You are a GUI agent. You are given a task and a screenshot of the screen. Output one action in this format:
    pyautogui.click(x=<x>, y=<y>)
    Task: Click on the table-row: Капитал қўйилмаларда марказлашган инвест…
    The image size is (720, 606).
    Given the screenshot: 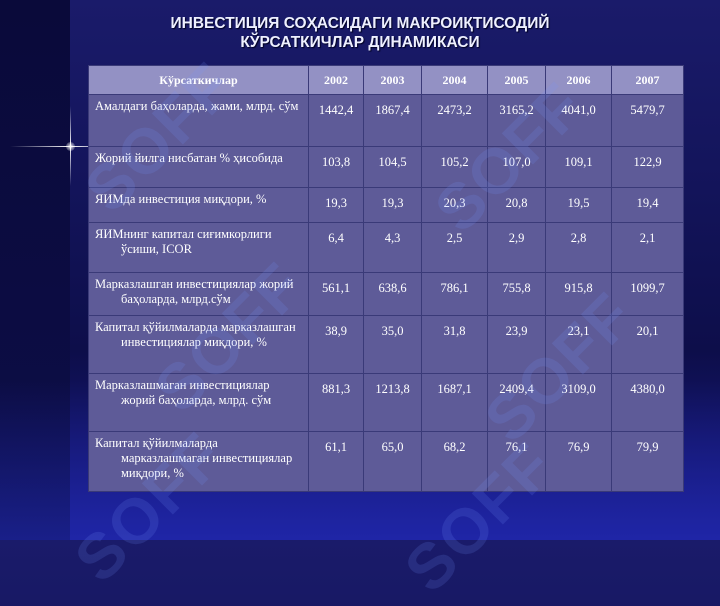 What is the action you would take?
    pyautogui.click(x=386, y=345)
    